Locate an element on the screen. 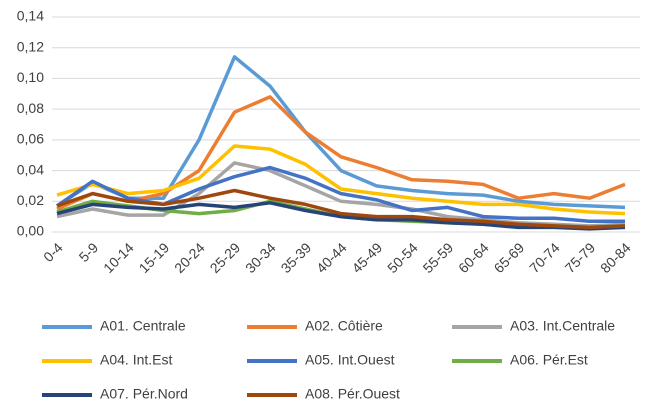 The width and height of the screenshot is (648, 410). y-tick-label: 0,02 is located at coordinates (30, 200).